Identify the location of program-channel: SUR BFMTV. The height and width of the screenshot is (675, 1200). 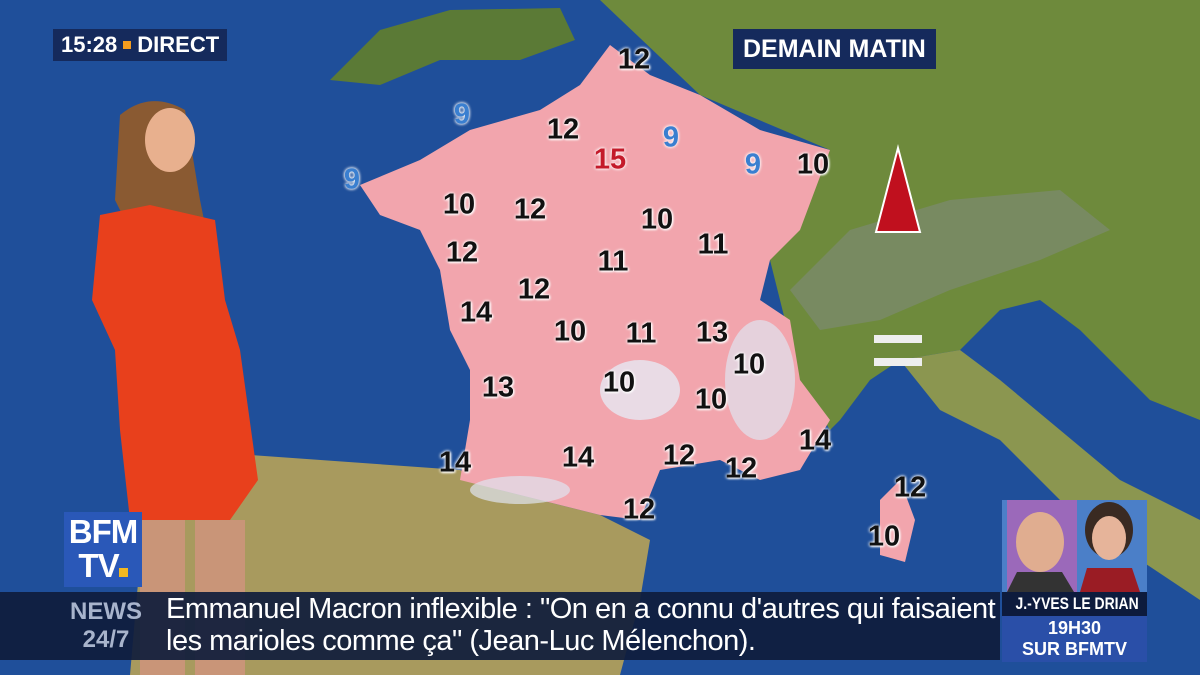
(1074, 649).